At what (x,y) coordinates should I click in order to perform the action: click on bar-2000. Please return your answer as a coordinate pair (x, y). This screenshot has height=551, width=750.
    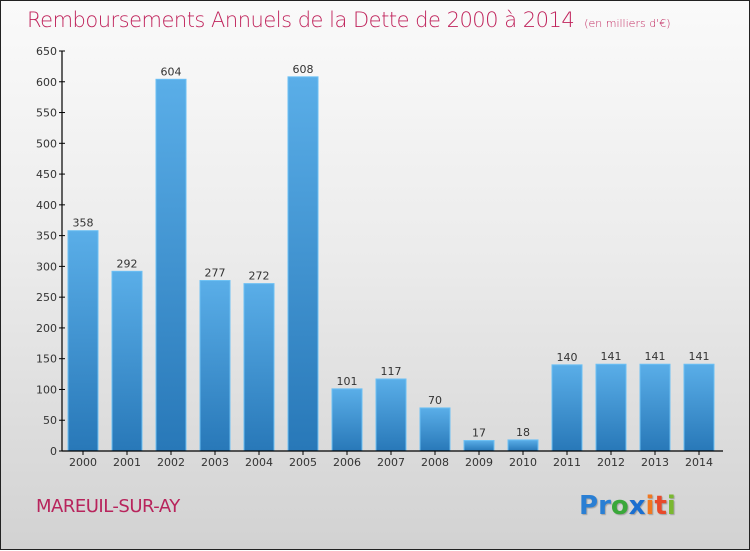
    Looking at the image, I should click on (83, 341).